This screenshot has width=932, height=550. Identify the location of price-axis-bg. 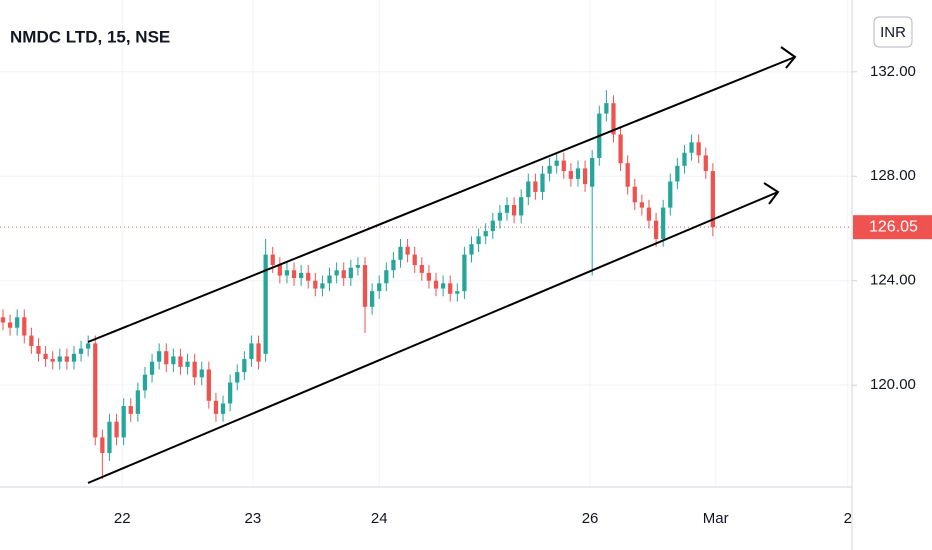
(892, 275).